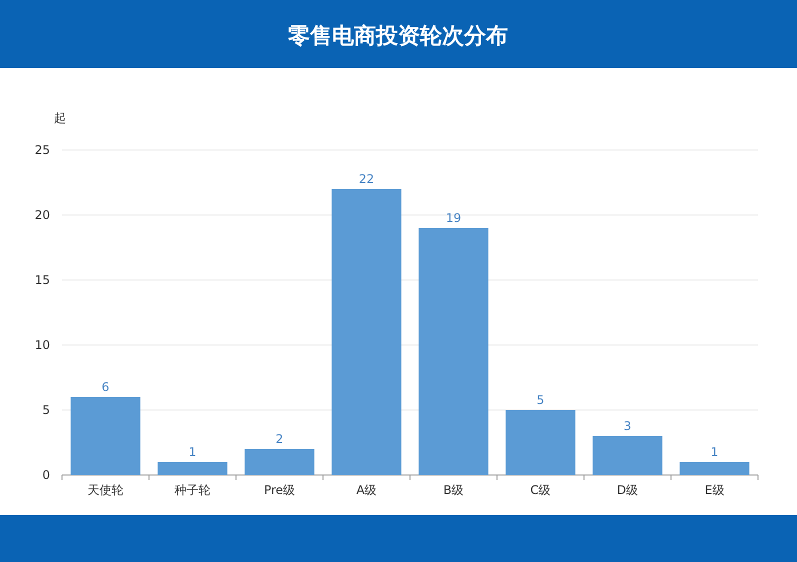  I want to click on y-tick-label: 10, so click(42, 345).